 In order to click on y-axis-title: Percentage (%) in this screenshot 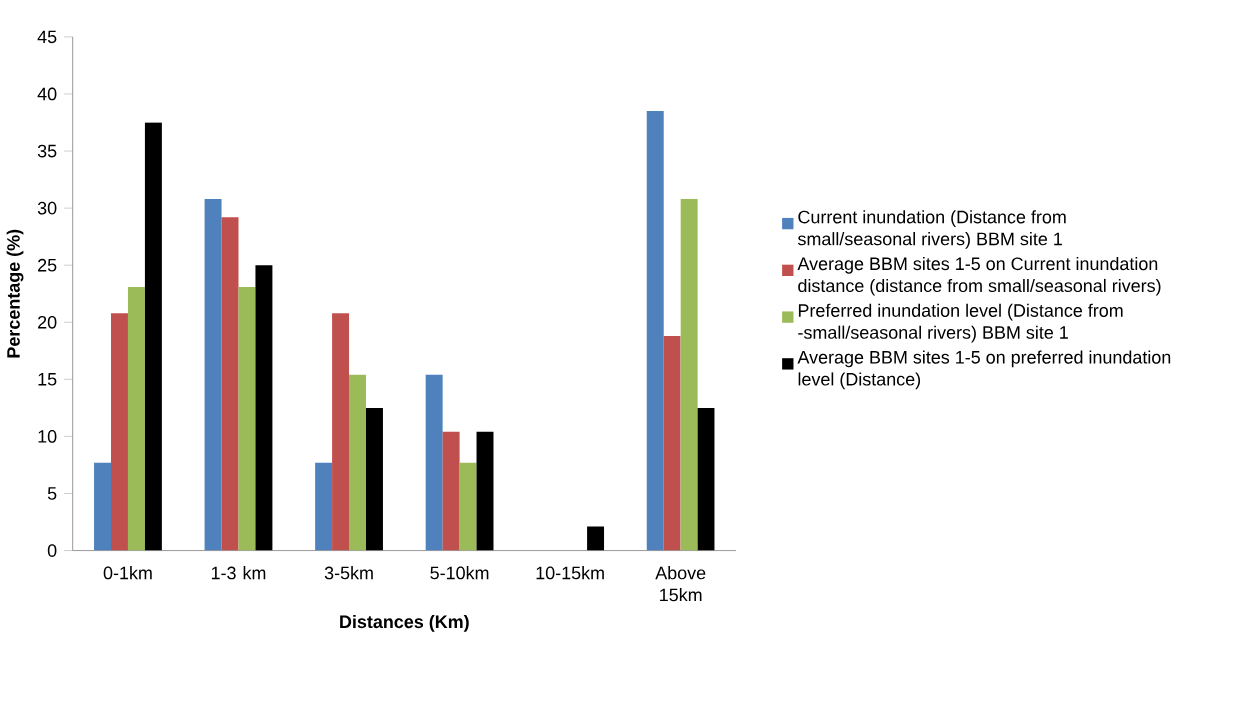, I will do `click(15, 293)`.